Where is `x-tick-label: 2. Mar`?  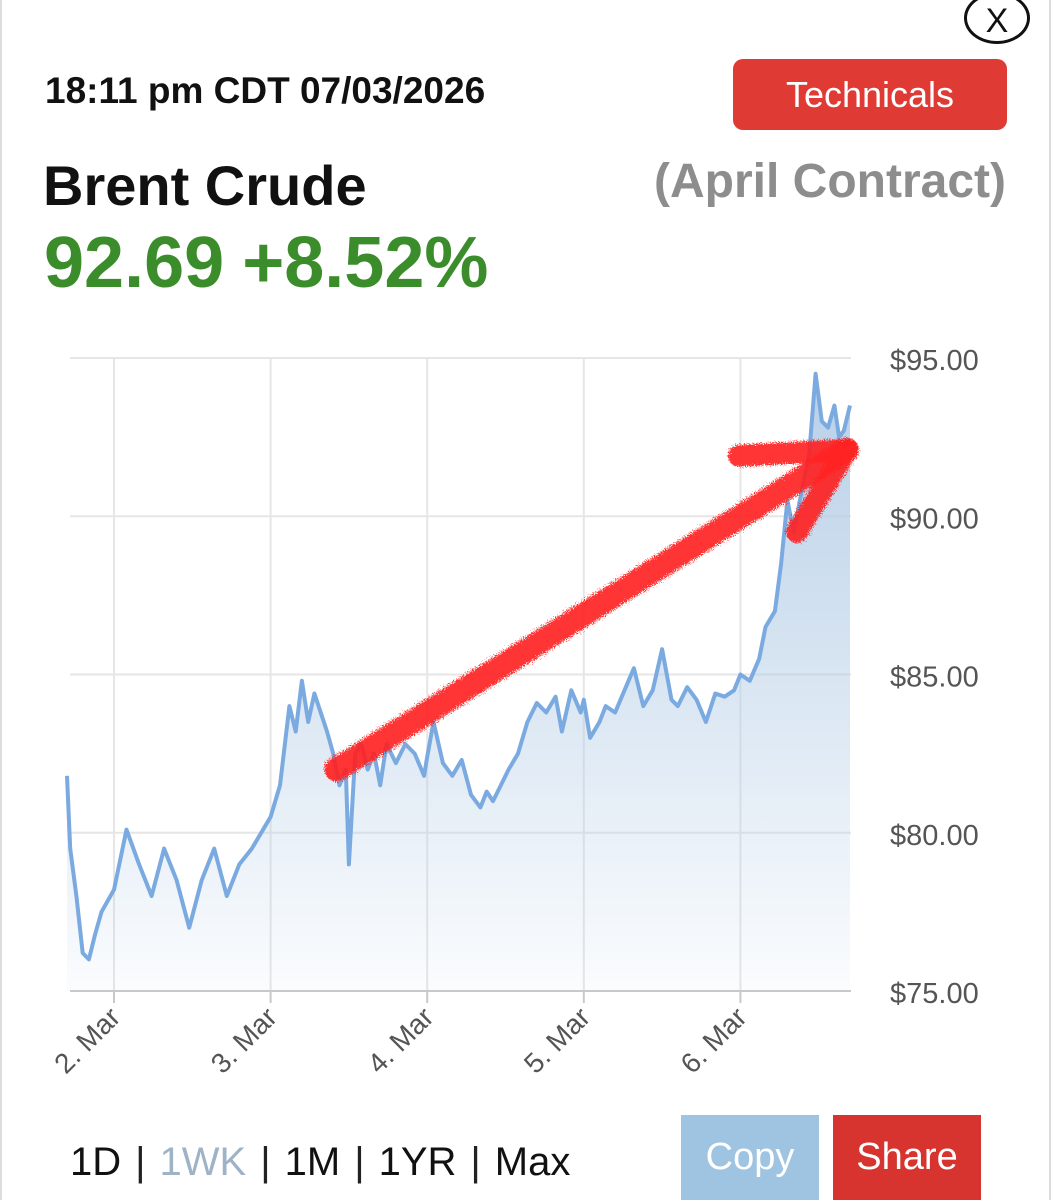
x-tick-label: 2. Mar is located at coordinates (87, 1040).